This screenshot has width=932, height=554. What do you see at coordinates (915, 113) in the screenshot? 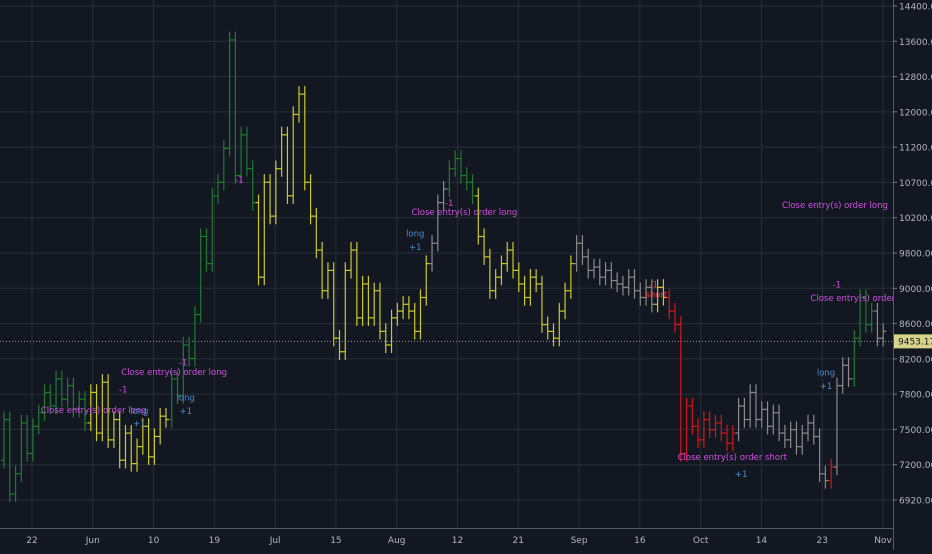
I see `price-tick-label: 12000.00` at bounding box center [915, 113].